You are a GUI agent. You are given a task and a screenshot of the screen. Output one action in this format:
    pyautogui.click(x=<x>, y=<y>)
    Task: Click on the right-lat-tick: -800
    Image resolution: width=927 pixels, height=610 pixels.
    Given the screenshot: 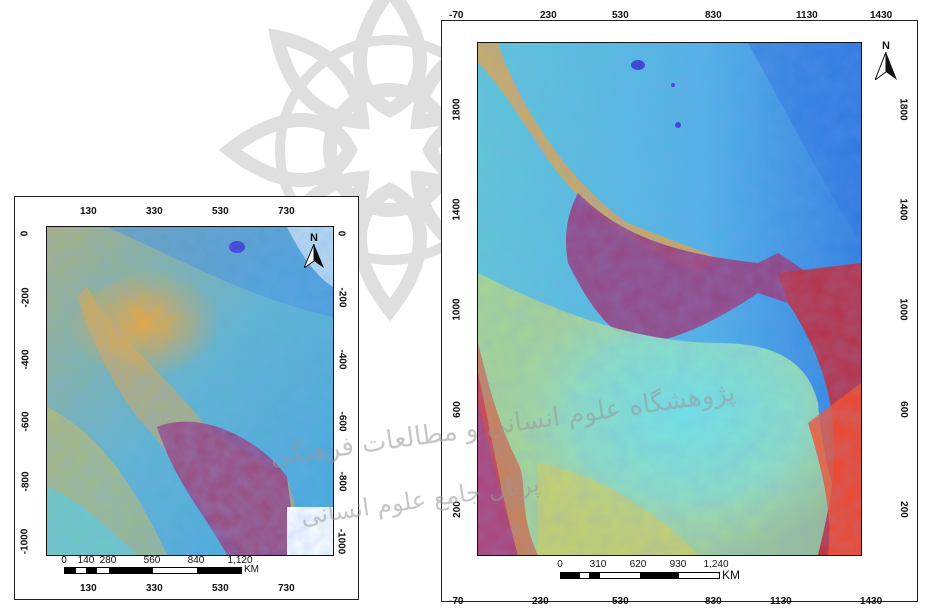 What is the action you would take?
    pyautogui.click(x=342, y=481)
    